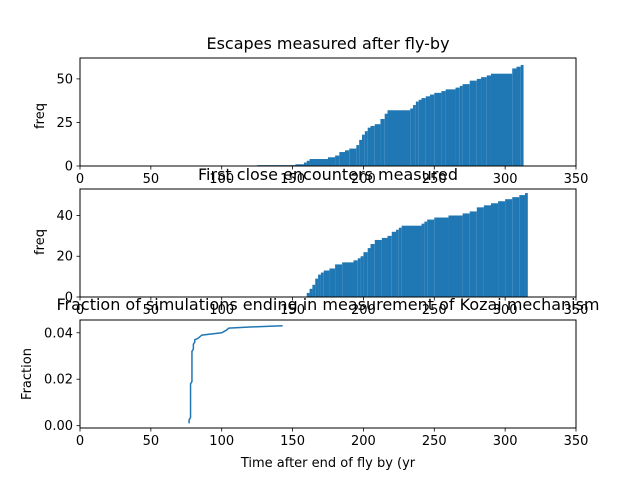 The image size is (640, 480). I want to click on fraction-line, so click(235, 374).